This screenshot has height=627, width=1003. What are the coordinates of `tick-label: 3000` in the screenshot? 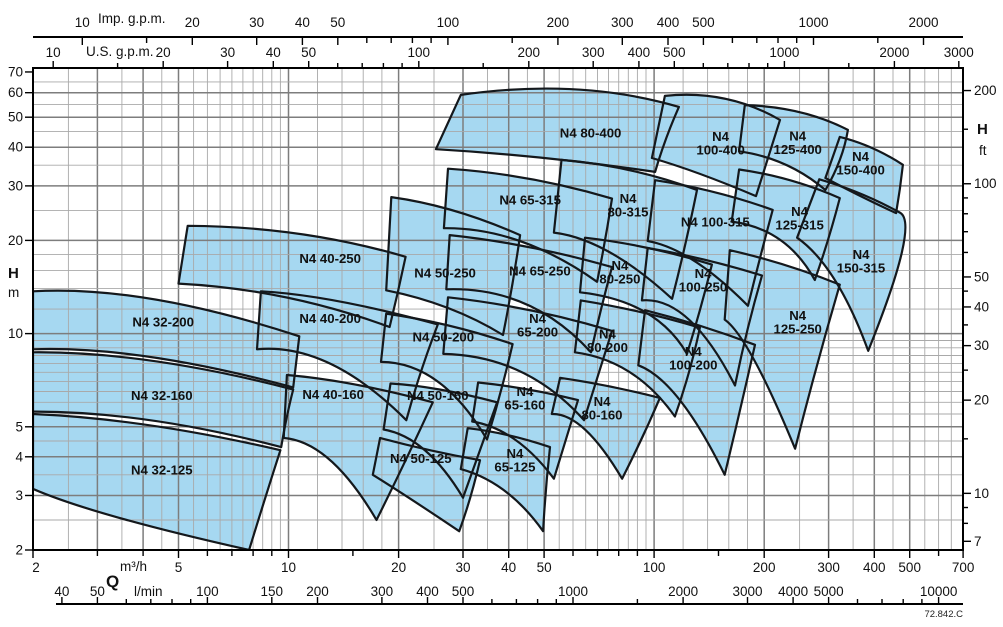 It's located at (747, 591).